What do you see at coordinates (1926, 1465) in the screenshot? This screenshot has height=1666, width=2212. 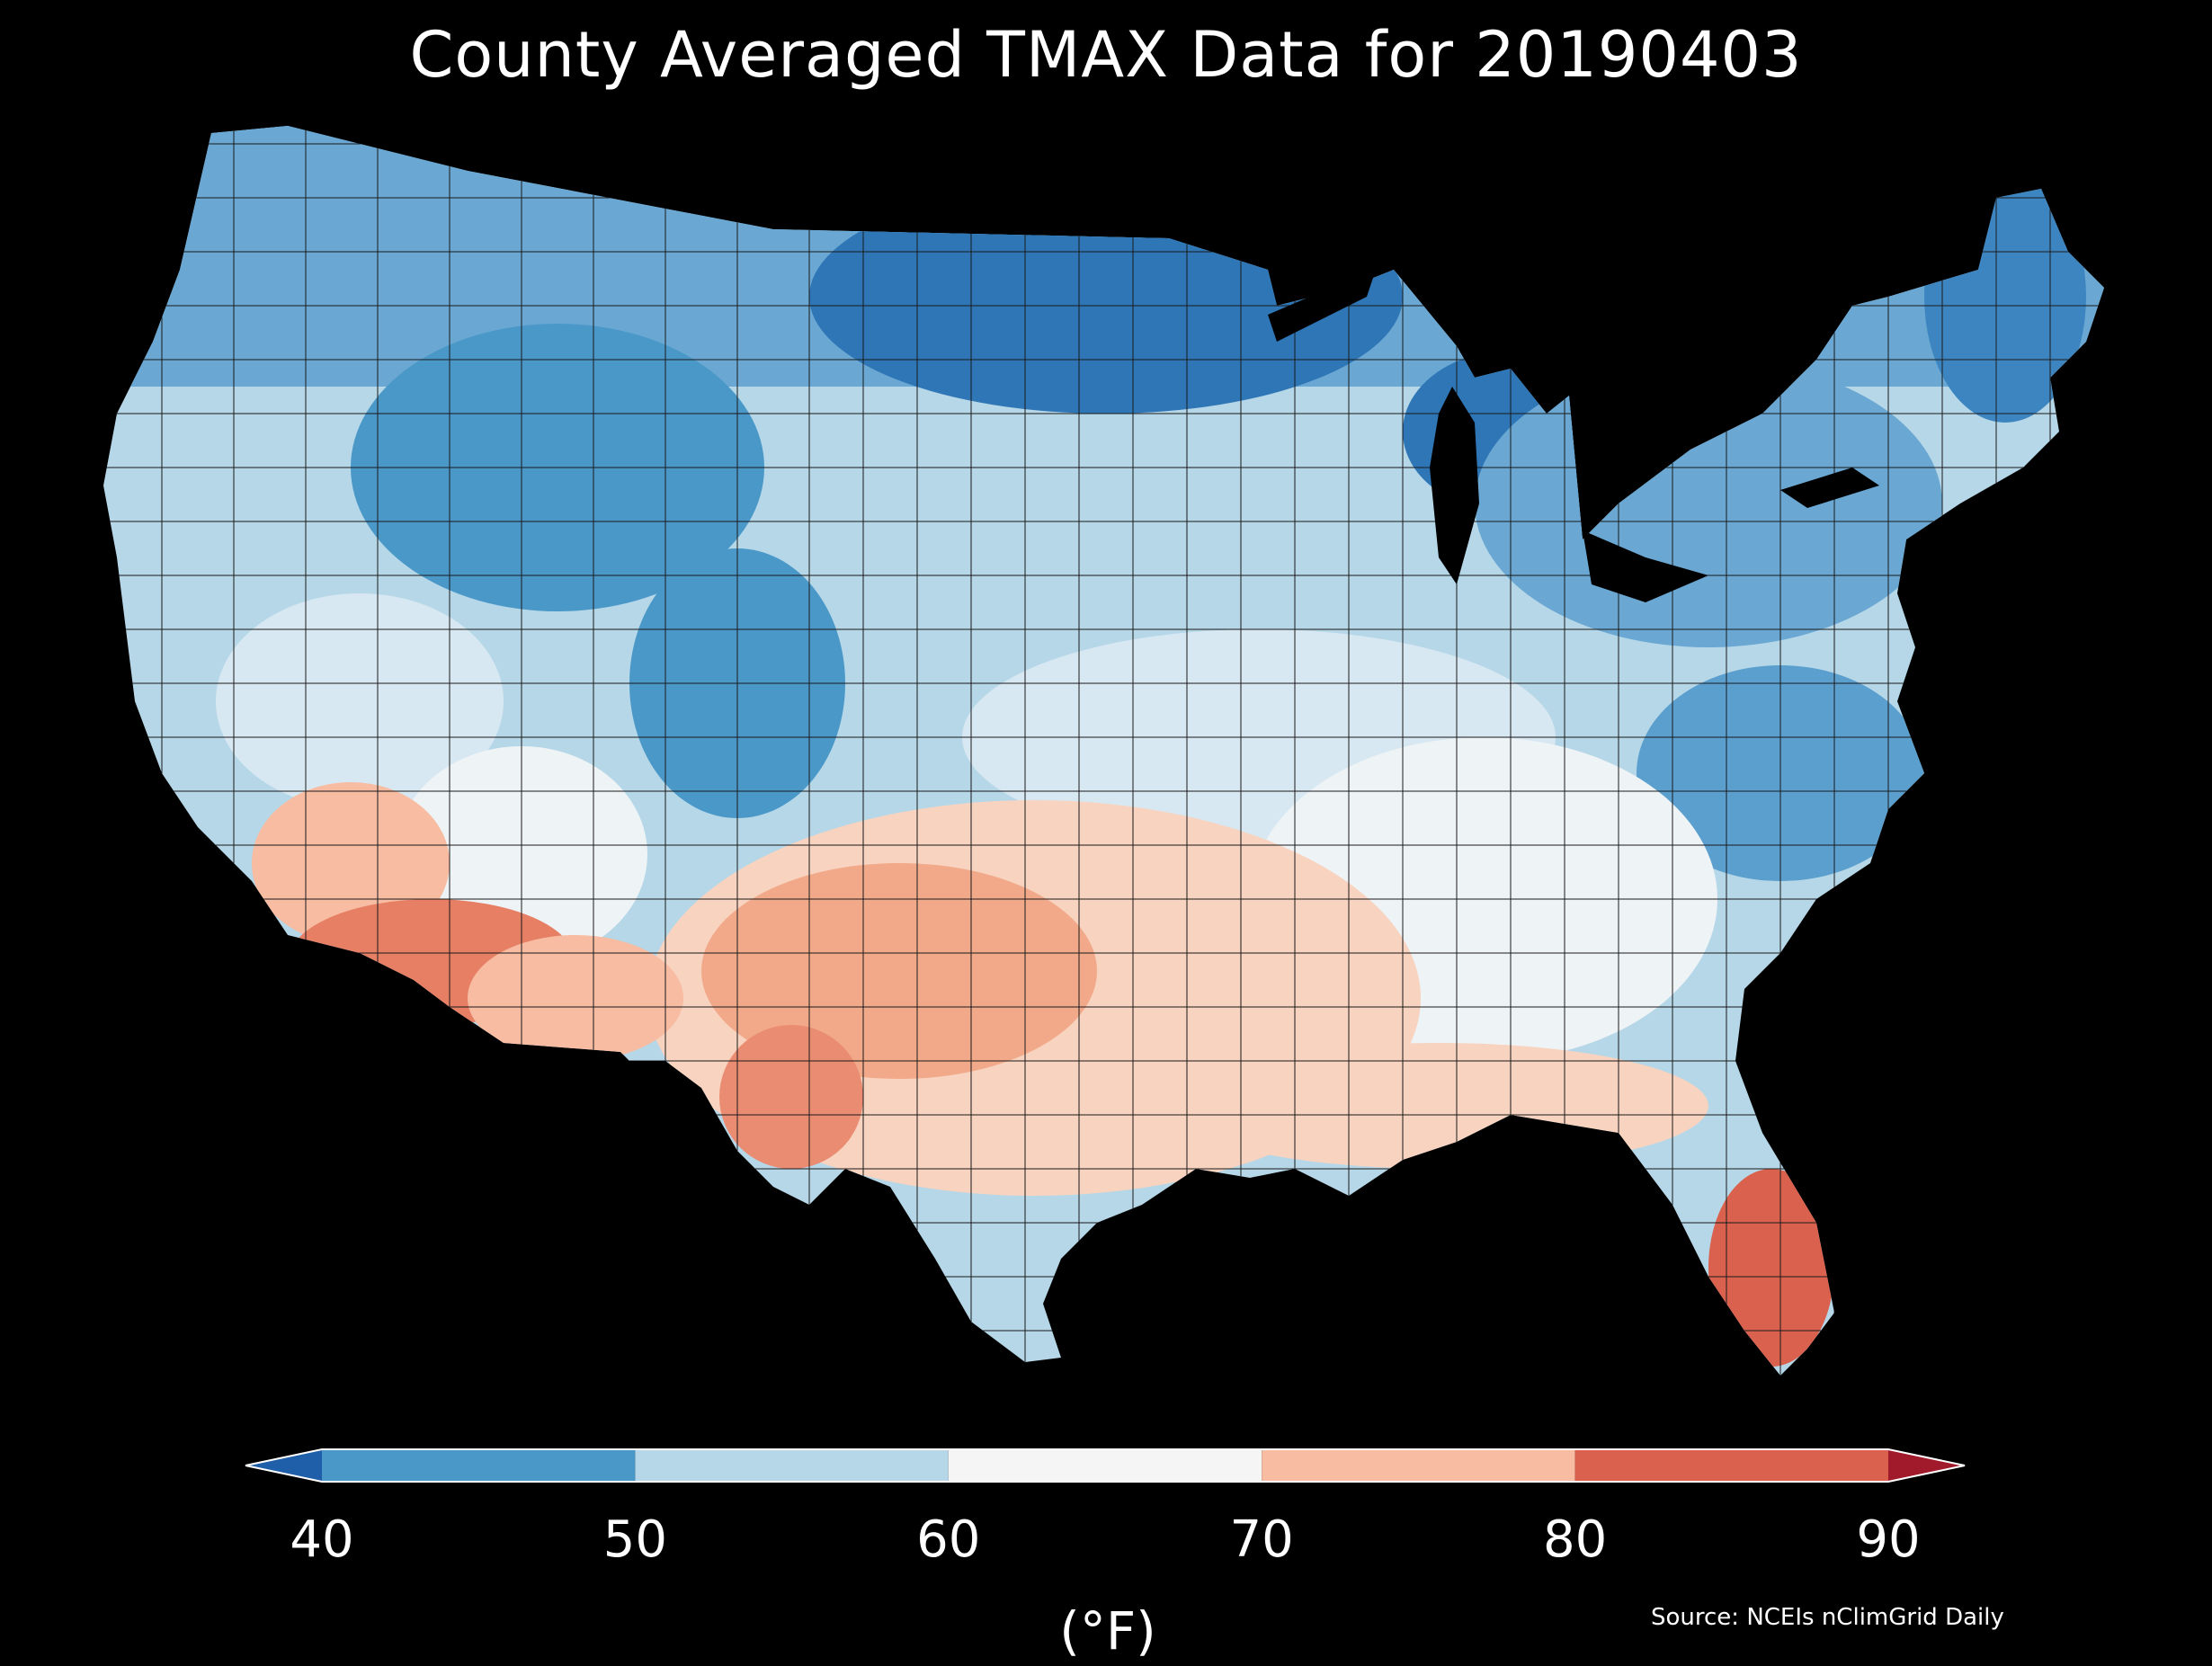 I see `colorbar-extend-high` at bounding box center [1926, 1465].